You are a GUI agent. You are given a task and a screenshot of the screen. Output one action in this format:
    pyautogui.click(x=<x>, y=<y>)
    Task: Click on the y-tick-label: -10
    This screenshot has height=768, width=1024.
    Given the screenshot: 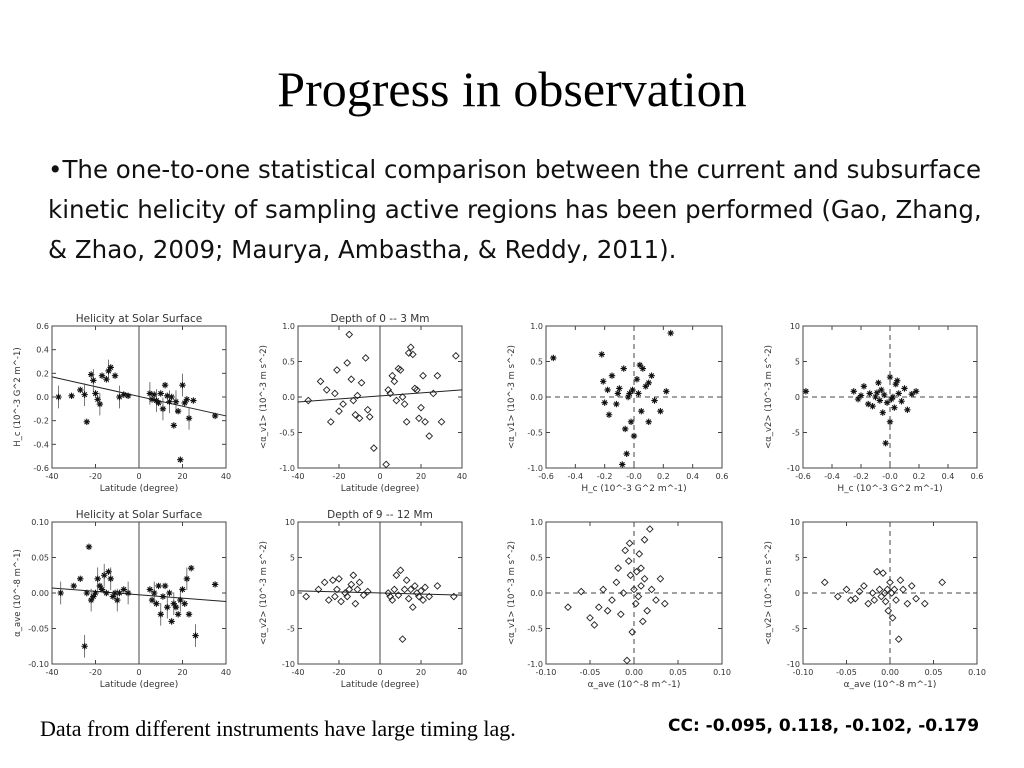 What is the action you would take?
    pyautogui.click(x=793, y=468)
    